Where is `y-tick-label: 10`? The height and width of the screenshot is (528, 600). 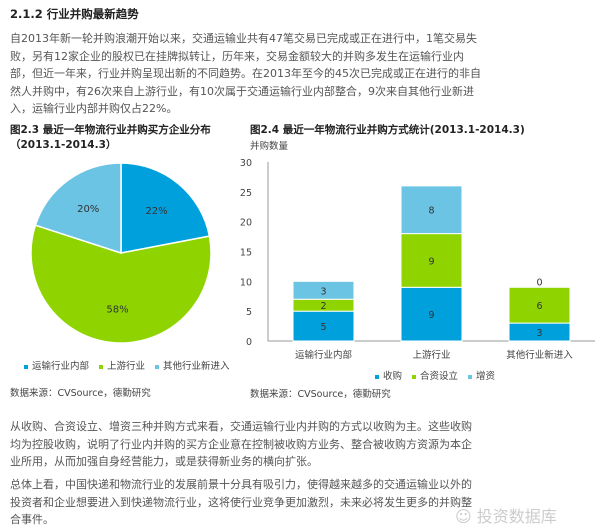 y-tick-label: 10 is located at coordinates (246, 282).